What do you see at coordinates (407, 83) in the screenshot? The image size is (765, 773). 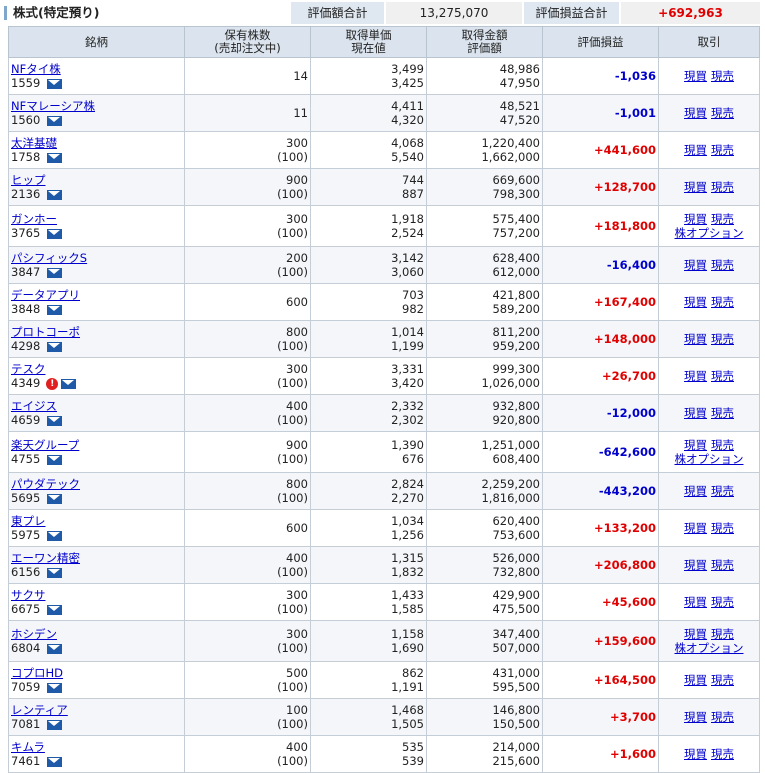 I see `current-price-value: 3,425` at bounding box center [407, 83].